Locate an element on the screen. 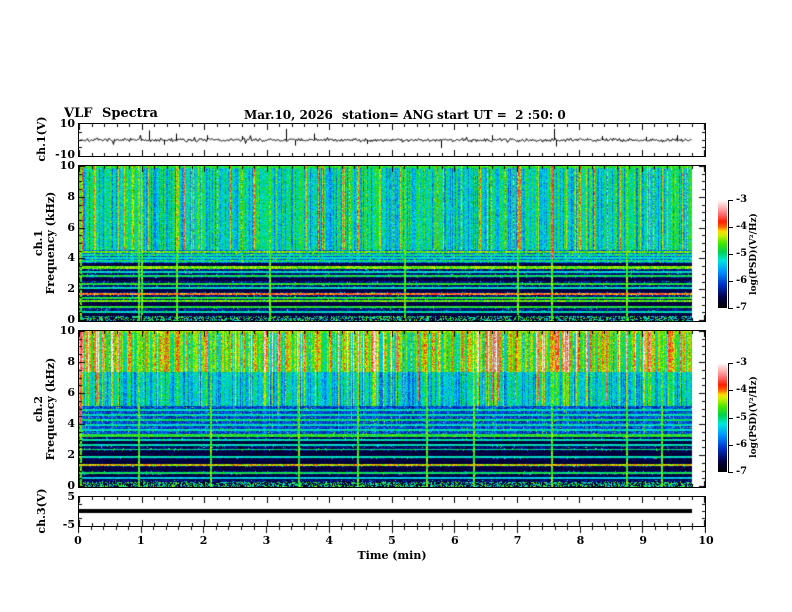 The height and width of the screenshot is (612, 792). ch1-wave-tick-label: -10 is located at coordinates (65, 154).